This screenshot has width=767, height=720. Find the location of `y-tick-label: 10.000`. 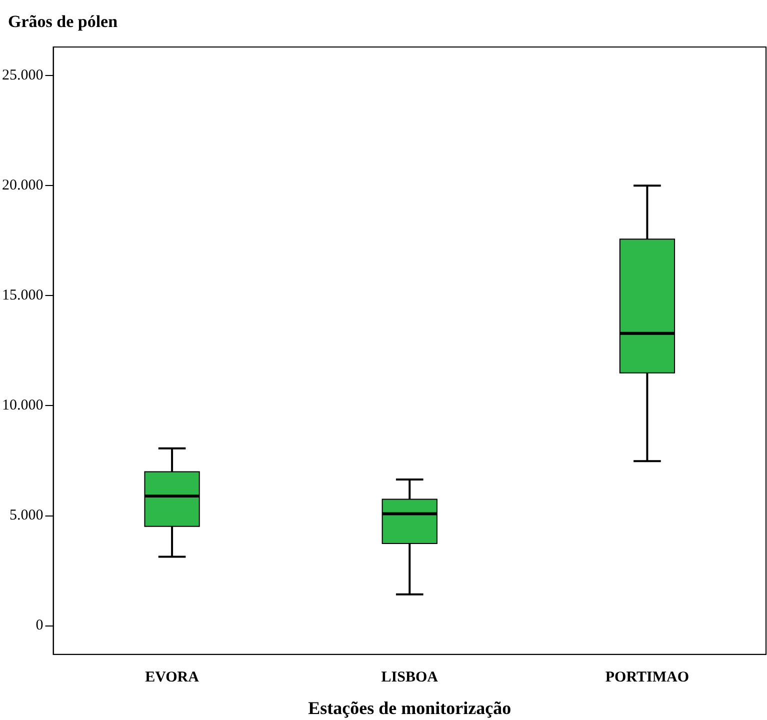

y-tick-label: 10.000 is located at coordinates (23, 406).